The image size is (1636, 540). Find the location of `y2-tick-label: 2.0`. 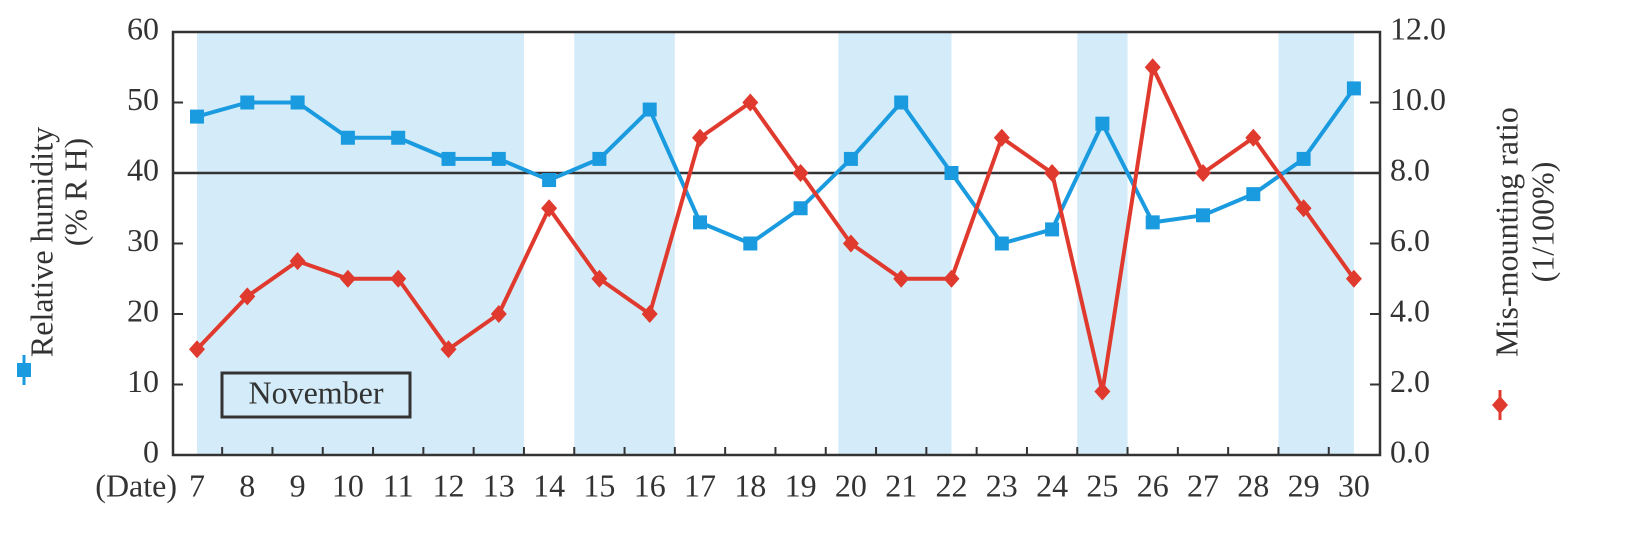

y2-tick-label: 2.0 is located at coordinates (1410, 381).